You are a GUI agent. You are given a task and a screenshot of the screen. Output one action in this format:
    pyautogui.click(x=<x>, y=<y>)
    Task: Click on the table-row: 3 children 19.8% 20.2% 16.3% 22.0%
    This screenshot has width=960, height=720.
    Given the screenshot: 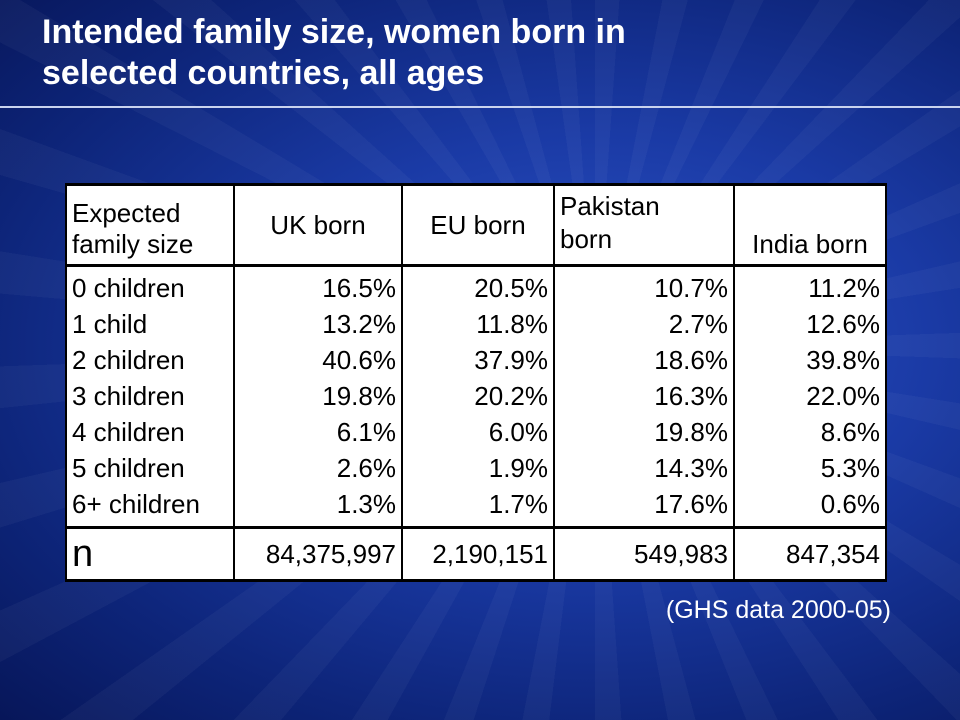 What is the action you would take?
    pyautogui.click(x=476, y=396)
    